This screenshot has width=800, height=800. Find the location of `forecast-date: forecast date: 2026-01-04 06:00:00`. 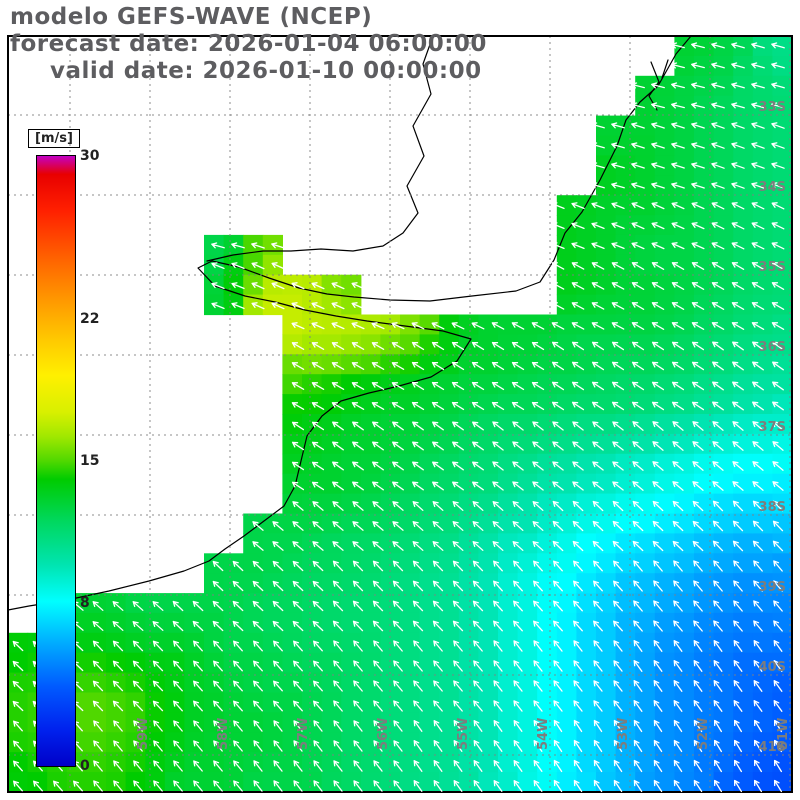

forecast-date: forecast date: 2026-01-04 06:00:00 is located at coordinates (248, 44).